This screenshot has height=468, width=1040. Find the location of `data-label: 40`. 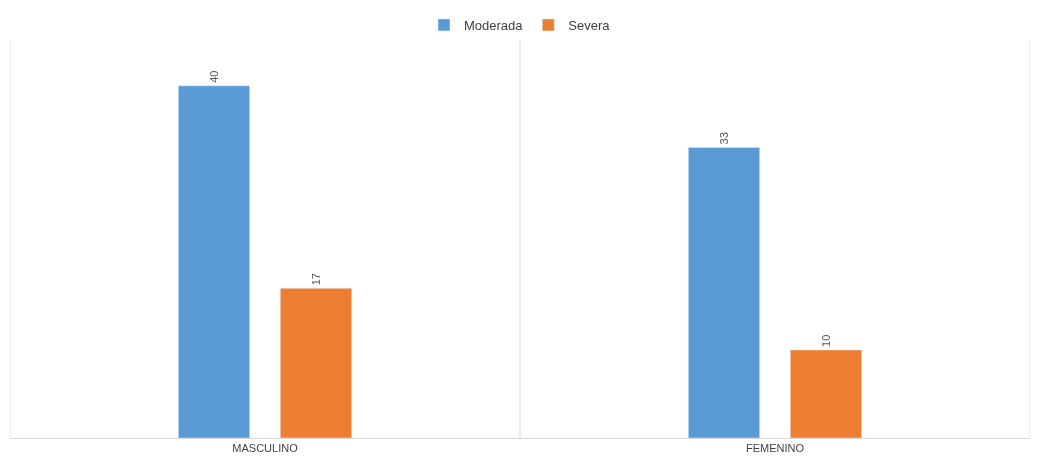

data-label: 40 is located at coordinates (214, 76).